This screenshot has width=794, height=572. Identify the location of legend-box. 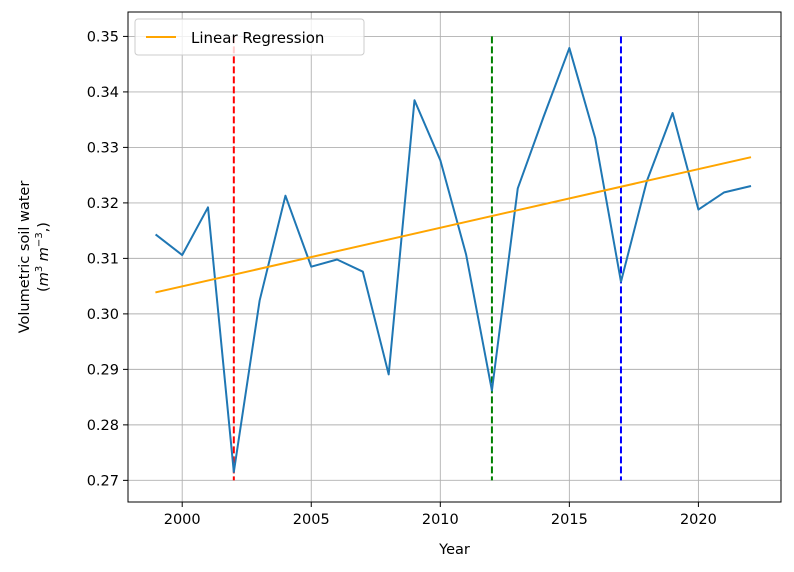
(249, 37).